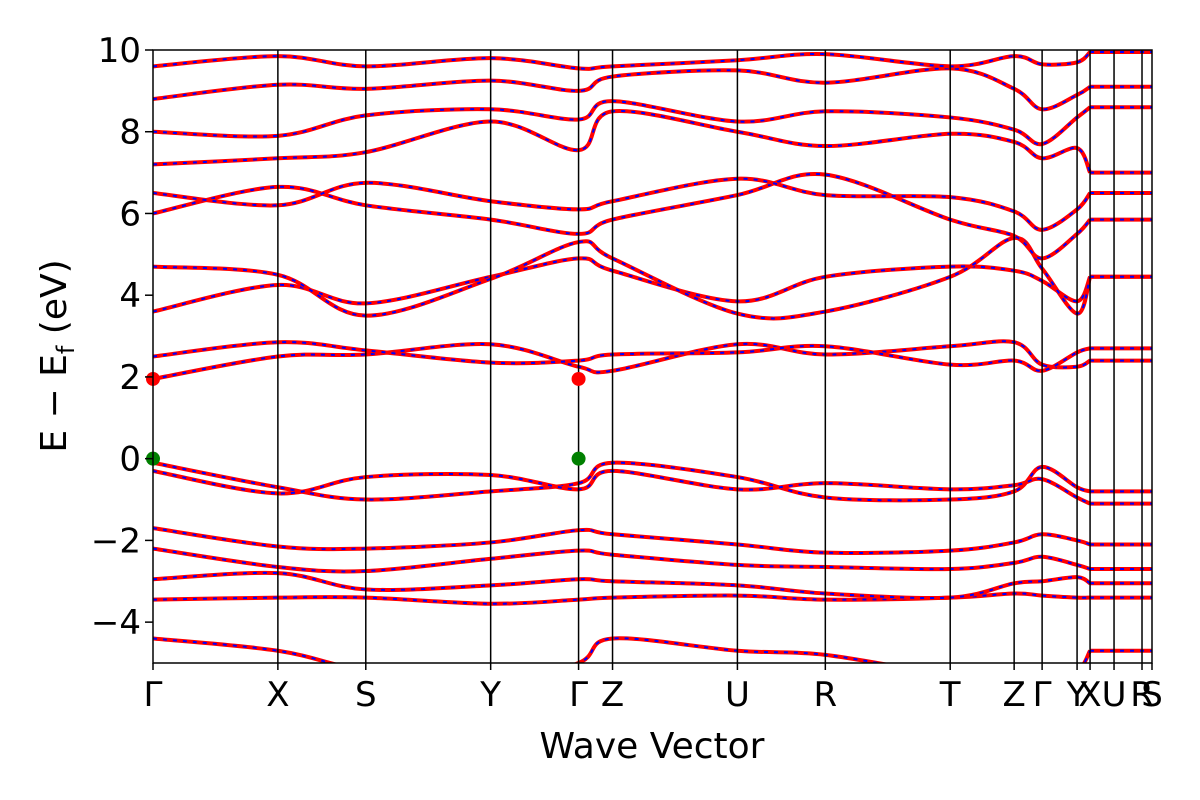 The height and width of the screenshot is (800, 1200). Describe the element at coordinates (116, 623) in the screenshot. I see `y-tick-label: −4` at that location.